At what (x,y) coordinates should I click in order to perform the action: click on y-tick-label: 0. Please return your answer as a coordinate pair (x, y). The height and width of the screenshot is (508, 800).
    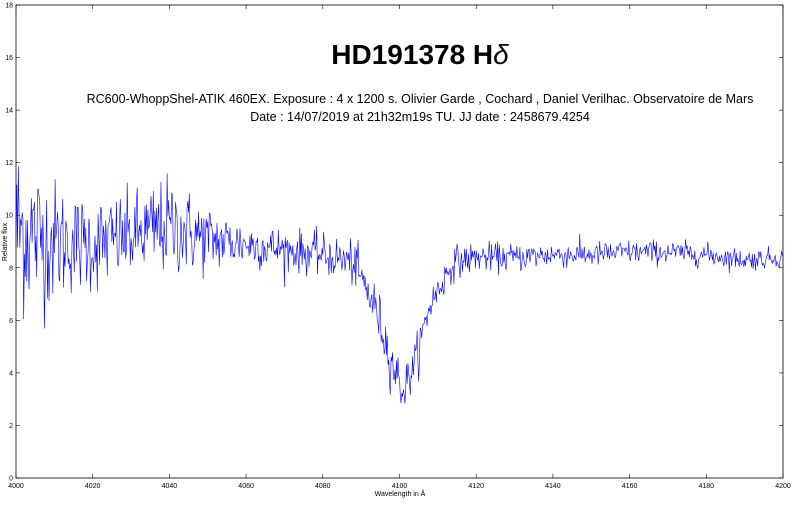
    Looking at the image, I should click on (11, 479).